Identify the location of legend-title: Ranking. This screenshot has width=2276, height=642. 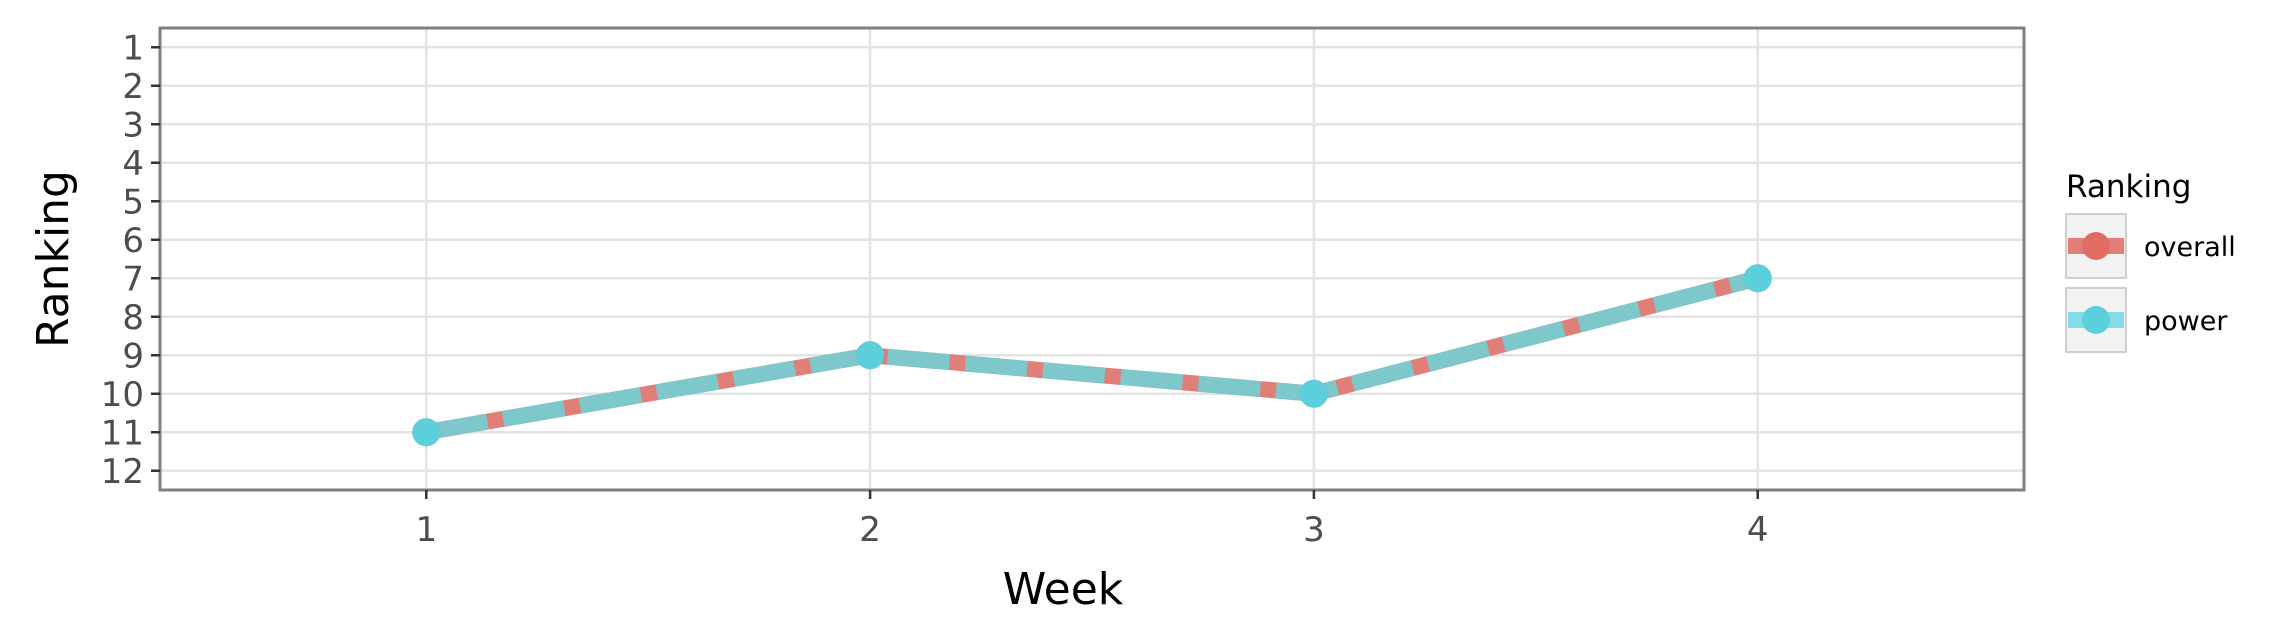
(2128, 187).